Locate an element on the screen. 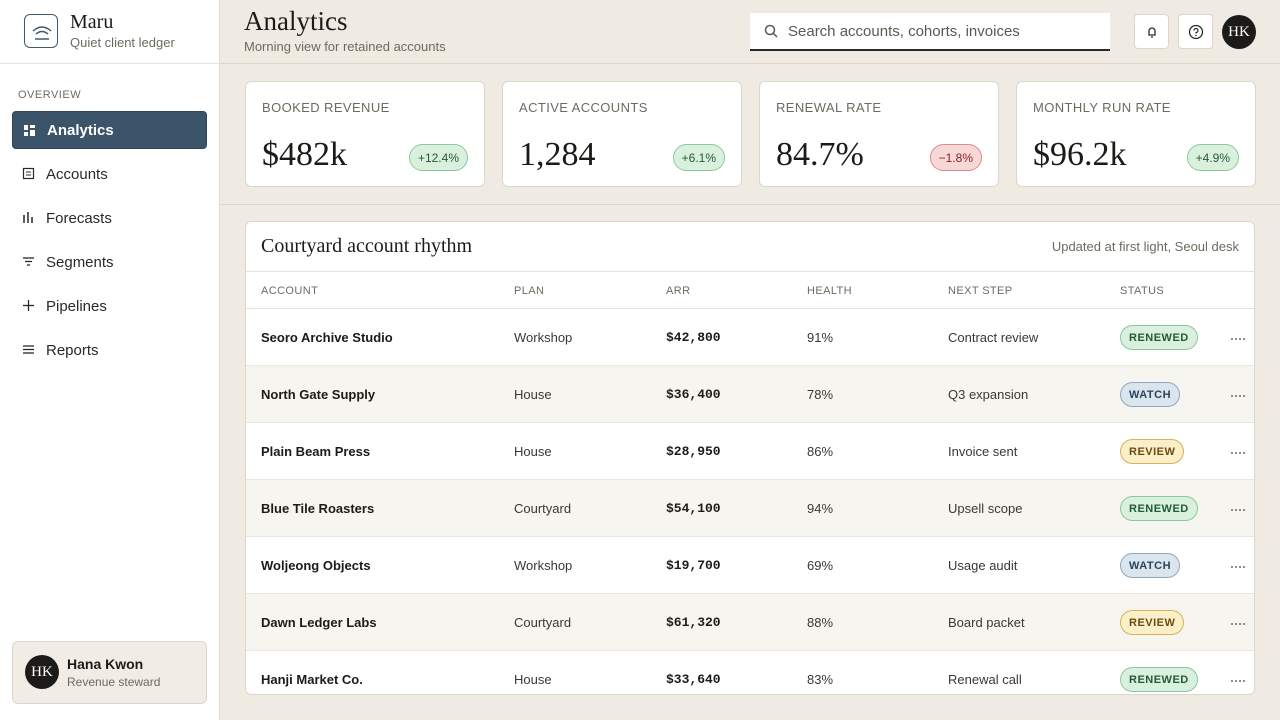 The image size is (1280, 720). cell: $28,950 is located at coordinates (693, 451).